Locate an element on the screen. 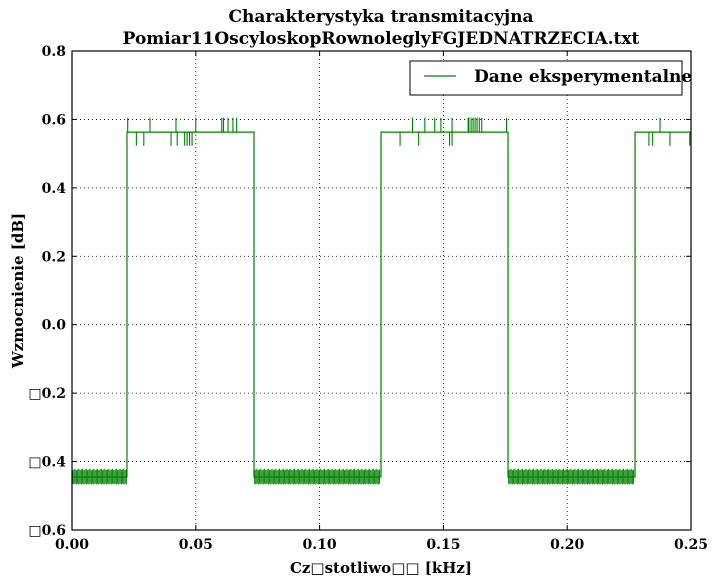  x-tick-label: 0.25 is located at coordinates (691, 545).